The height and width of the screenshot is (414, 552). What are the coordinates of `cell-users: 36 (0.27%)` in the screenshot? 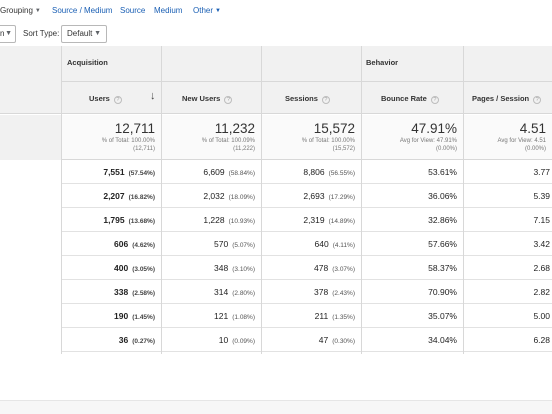 It's located at (108, 340).